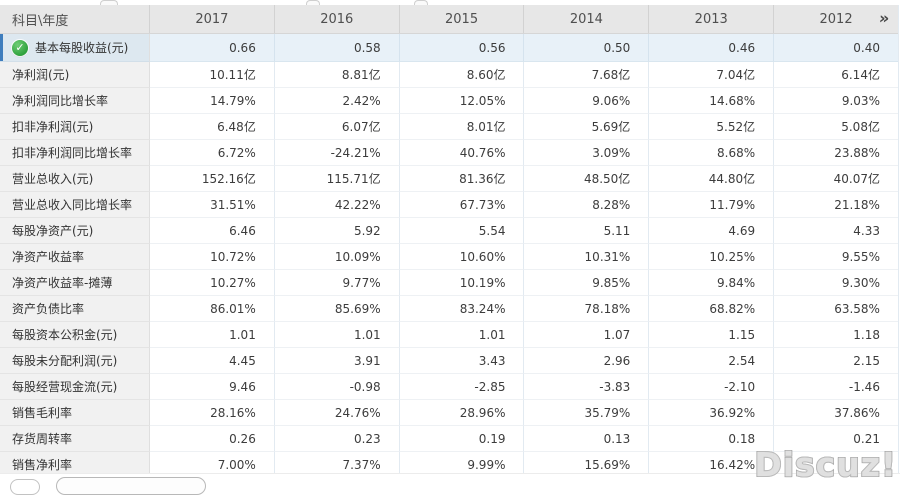 The image size is (900, 495). Describe the element at coordinates (462, 75) in the screenshot. I see `metric-value-cell: 8.60亿` at that location.